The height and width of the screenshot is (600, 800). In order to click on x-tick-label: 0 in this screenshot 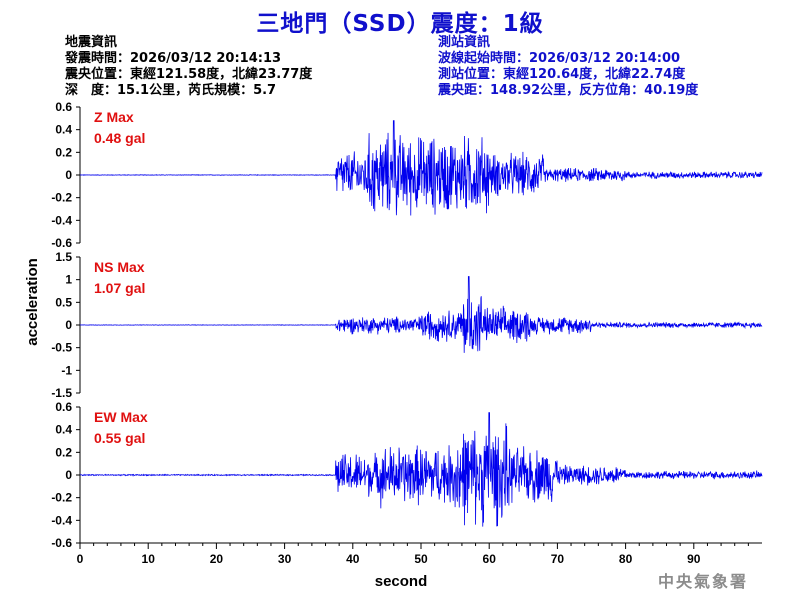, I will do `click(80, 559)`.